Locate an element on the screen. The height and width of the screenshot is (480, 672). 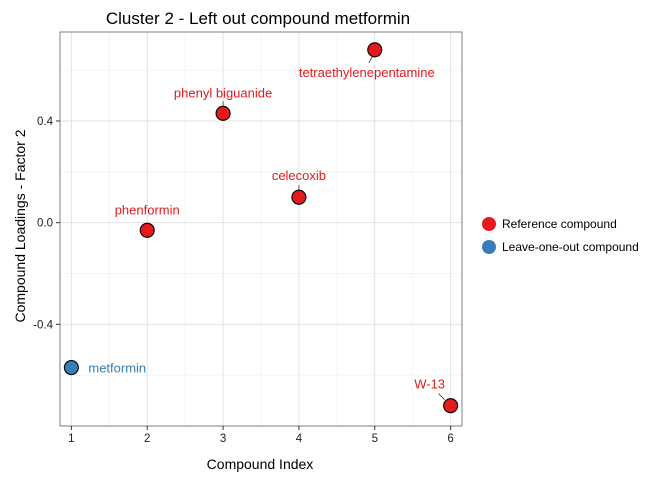
x-tick-label: 6 is located at coordinates (450, 439).